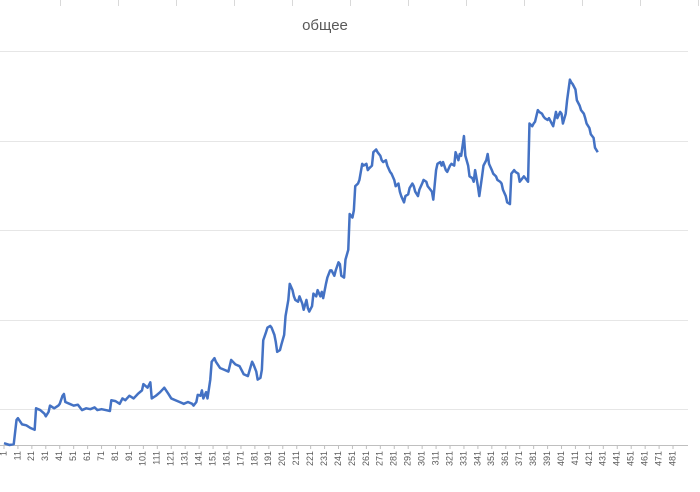 The image size is (700, 492). Describe the element at coordinates (310, 458) in the screenshot. I see `x-tick-label: 221` at that location.